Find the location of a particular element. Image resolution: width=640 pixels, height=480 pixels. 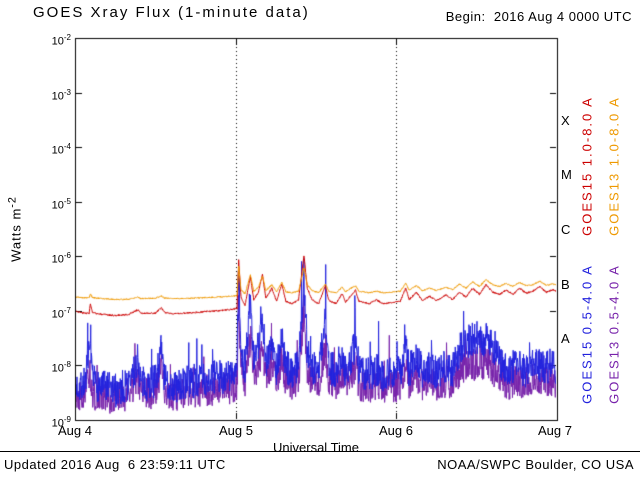

flare-class-b-label: B is located at coordinates (565, 284).